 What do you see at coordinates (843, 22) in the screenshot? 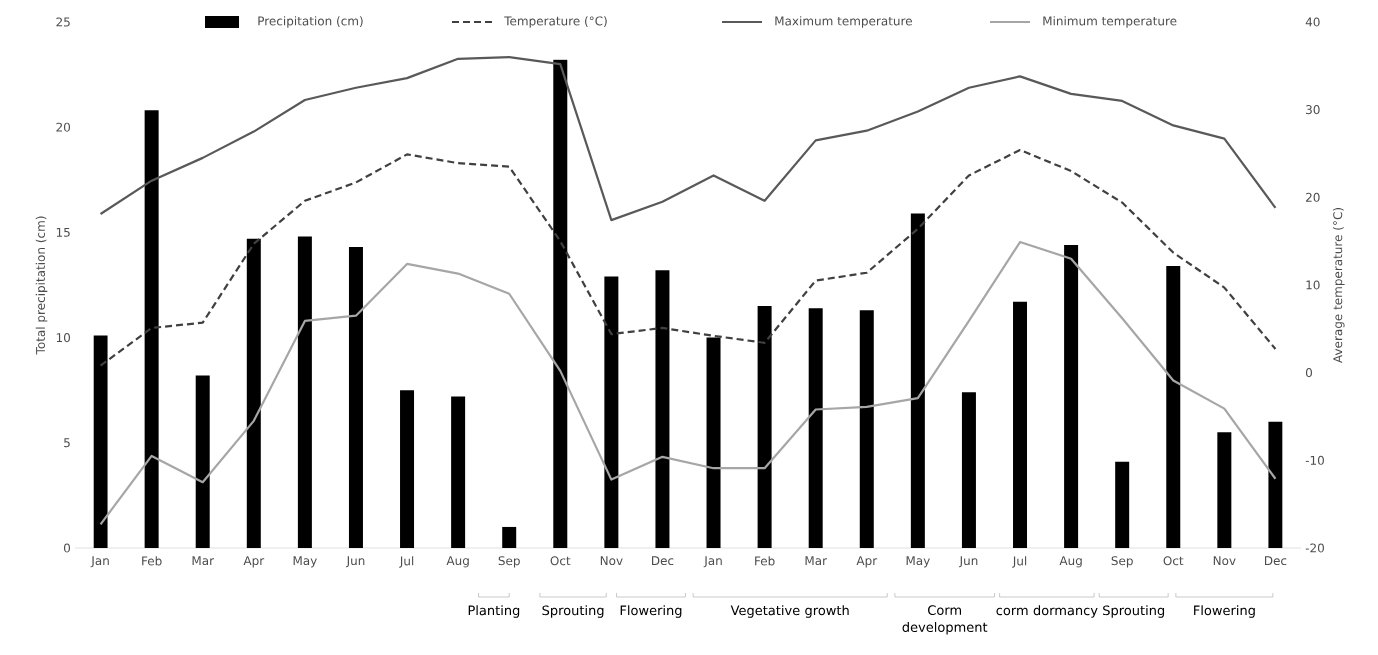
I see `legend-label: Maximum temperature` at bounding box center [843, 22].